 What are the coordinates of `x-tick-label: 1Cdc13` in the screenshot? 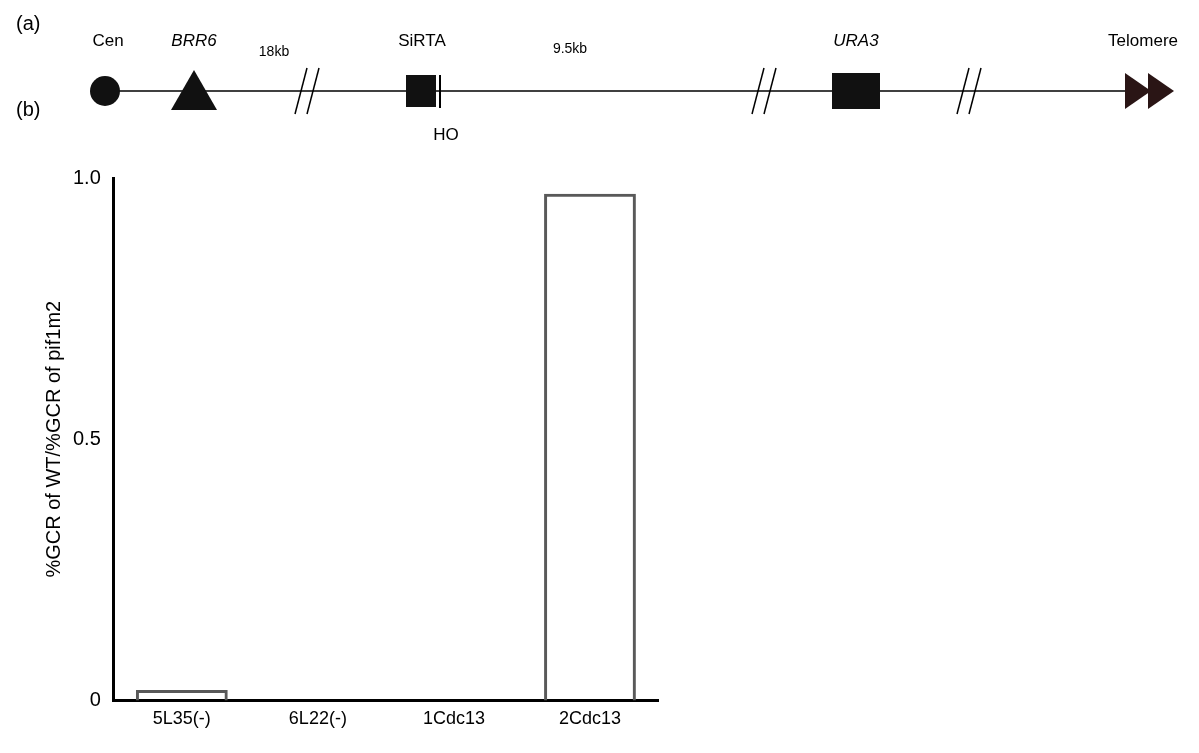 It's located at (453, 718).